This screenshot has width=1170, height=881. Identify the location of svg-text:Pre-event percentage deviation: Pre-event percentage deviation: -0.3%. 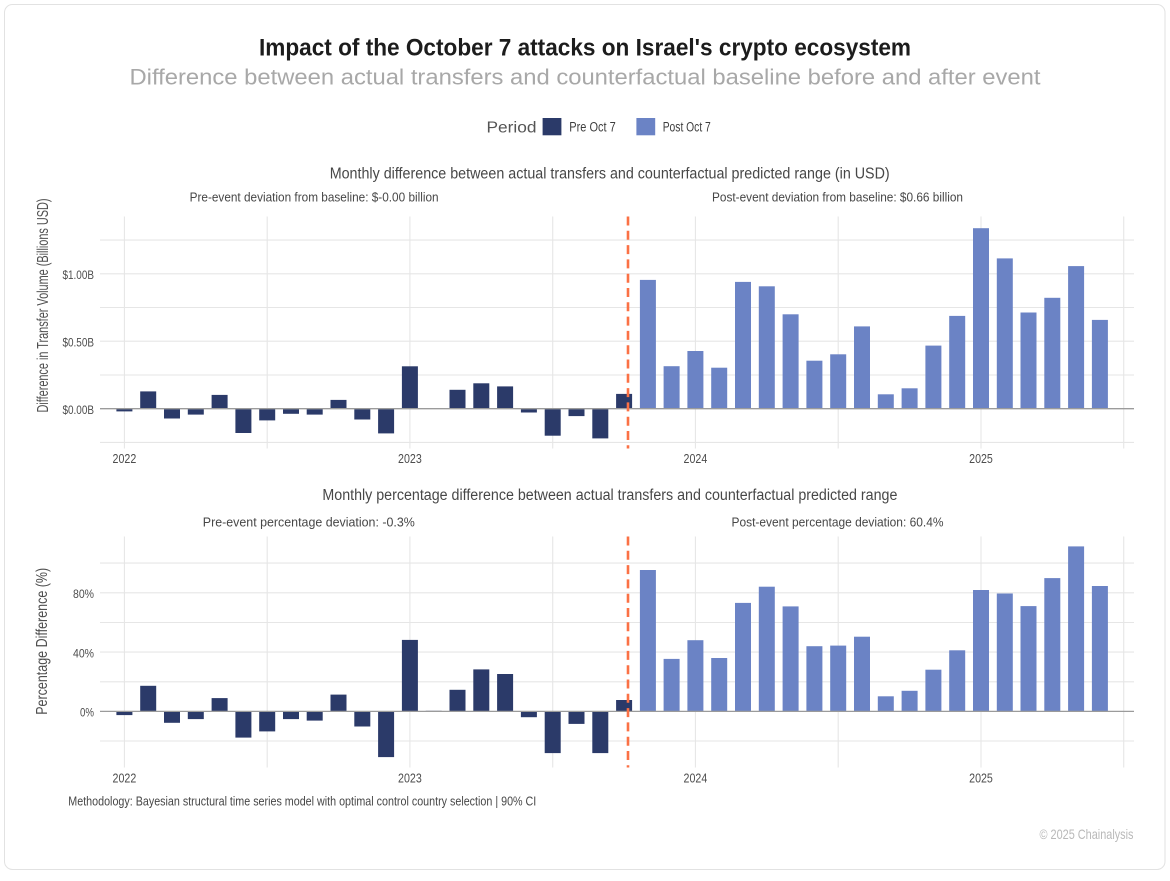
(309, 523).